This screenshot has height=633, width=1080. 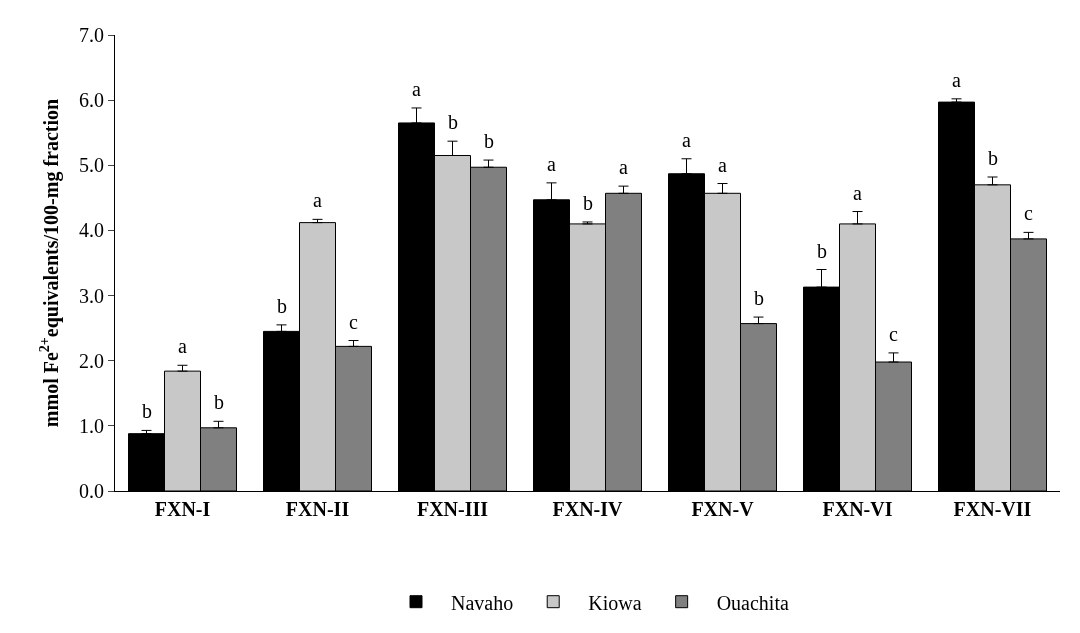 I want to click on x-tick-label: FXN-II, so click(x=317, y=509).